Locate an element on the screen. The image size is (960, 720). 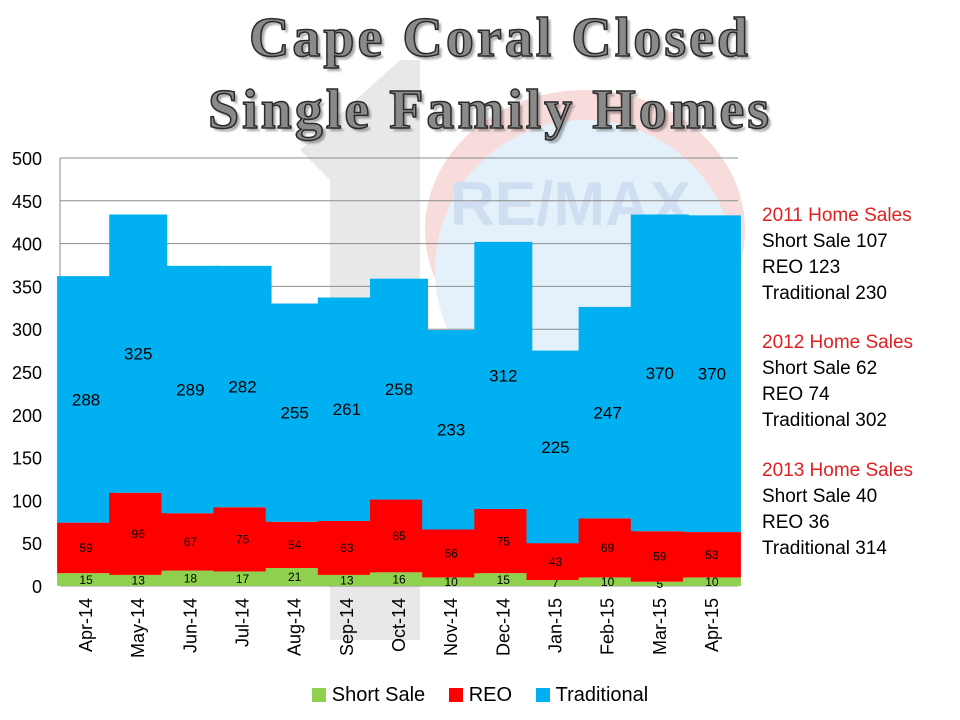
data-label: 325 is located at coordinates (138, 354).